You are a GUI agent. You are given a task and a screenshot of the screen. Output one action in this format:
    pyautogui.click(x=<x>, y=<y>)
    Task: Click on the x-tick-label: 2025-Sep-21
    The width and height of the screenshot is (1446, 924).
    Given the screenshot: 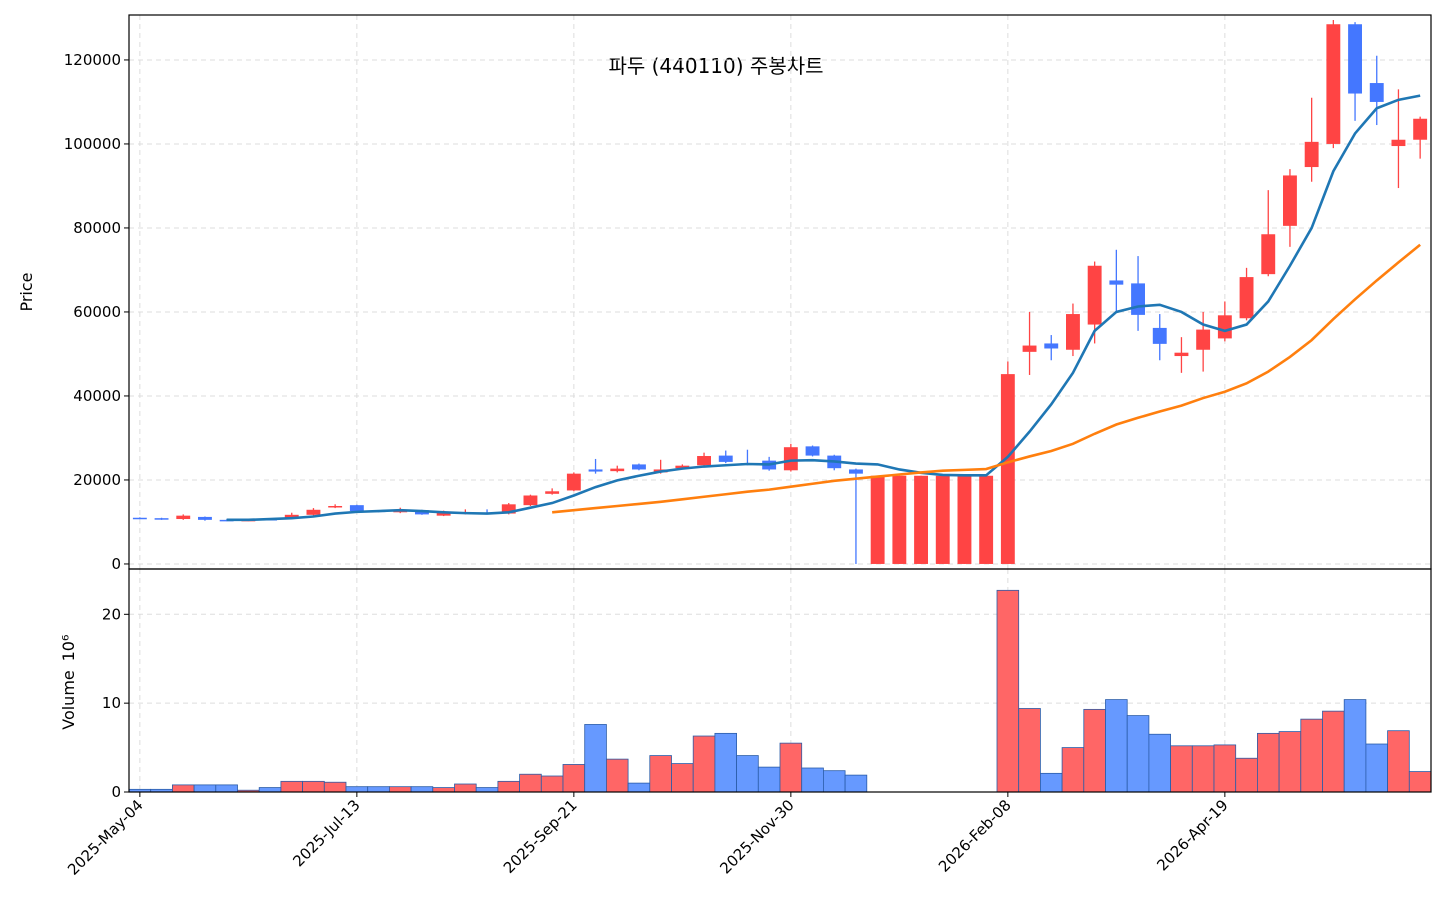 What is the action you would take?
    pyautogui.click(x=540, y=836)
    